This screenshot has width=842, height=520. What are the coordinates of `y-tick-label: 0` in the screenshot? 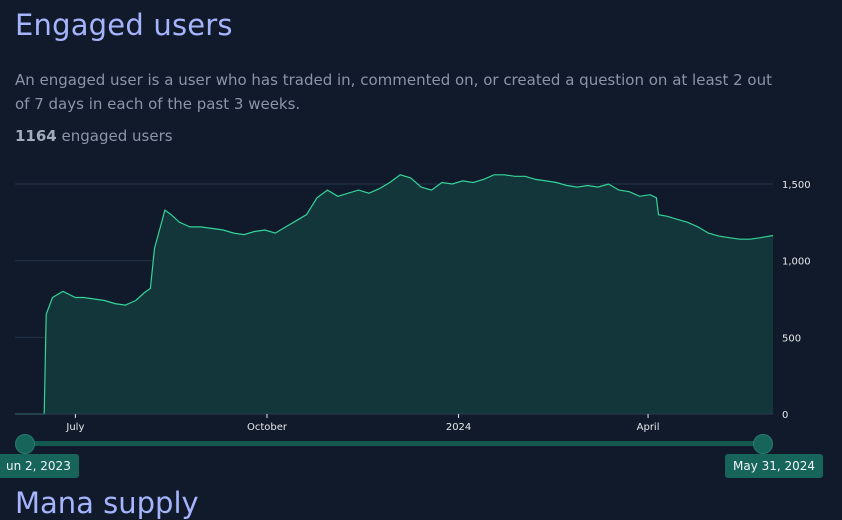 It's located at (785, 415).